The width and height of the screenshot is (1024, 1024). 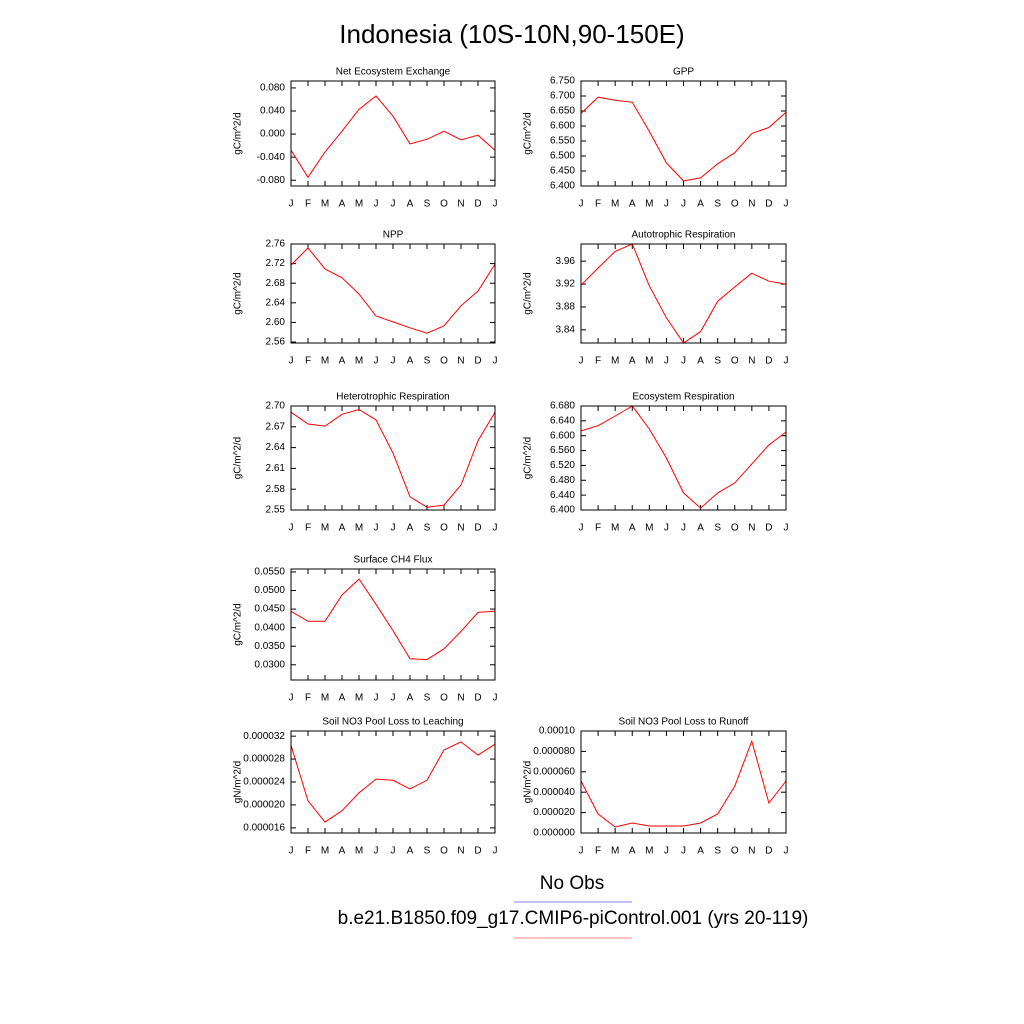 What do you see at coordinates (554, 812) in the screenshot?
I see `y-tick-label: 0.000020` at bounding box center [554, 812].